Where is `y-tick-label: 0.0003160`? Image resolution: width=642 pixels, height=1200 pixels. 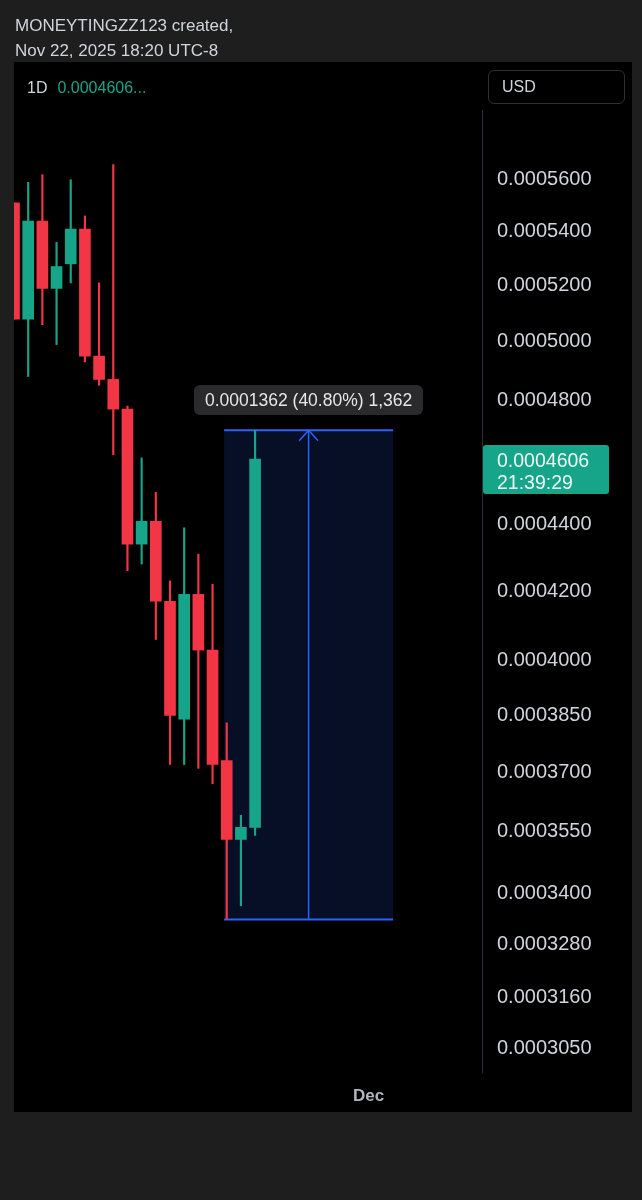
y-tick-label: 0.0003160 is located at coordinates (544, 996).